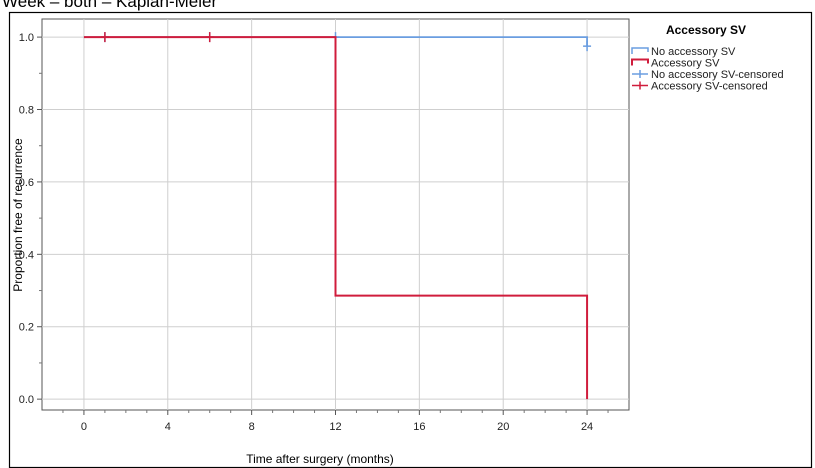 The image size is (815, 468). I want to click on x-tick-label: 24, so click(587, 427).